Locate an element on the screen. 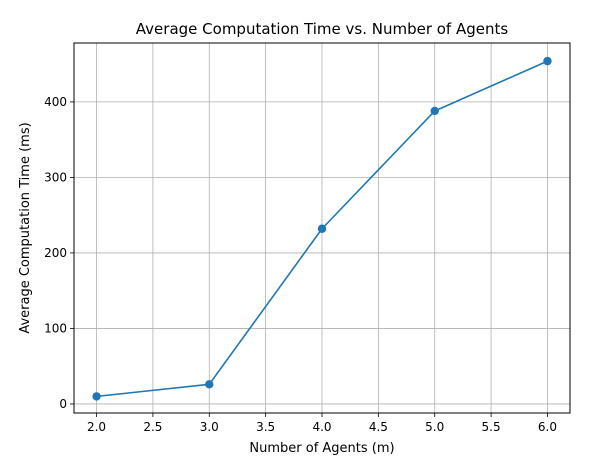 This screenshot has width=616, height=464. y-tick-label: 100 is located at coordinates (55, 328).